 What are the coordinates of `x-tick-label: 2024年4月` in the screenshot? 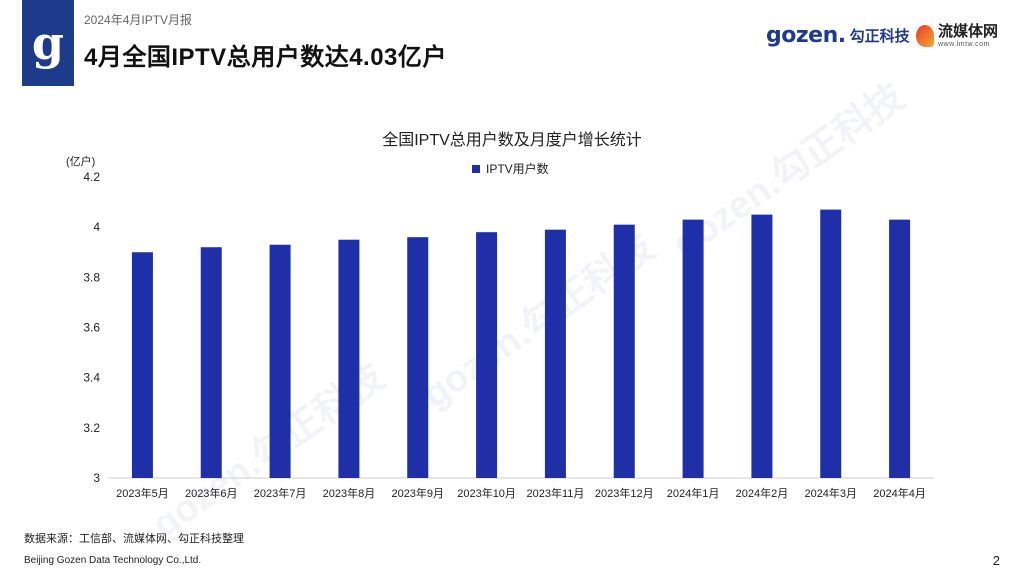 It's located at (899, 493).